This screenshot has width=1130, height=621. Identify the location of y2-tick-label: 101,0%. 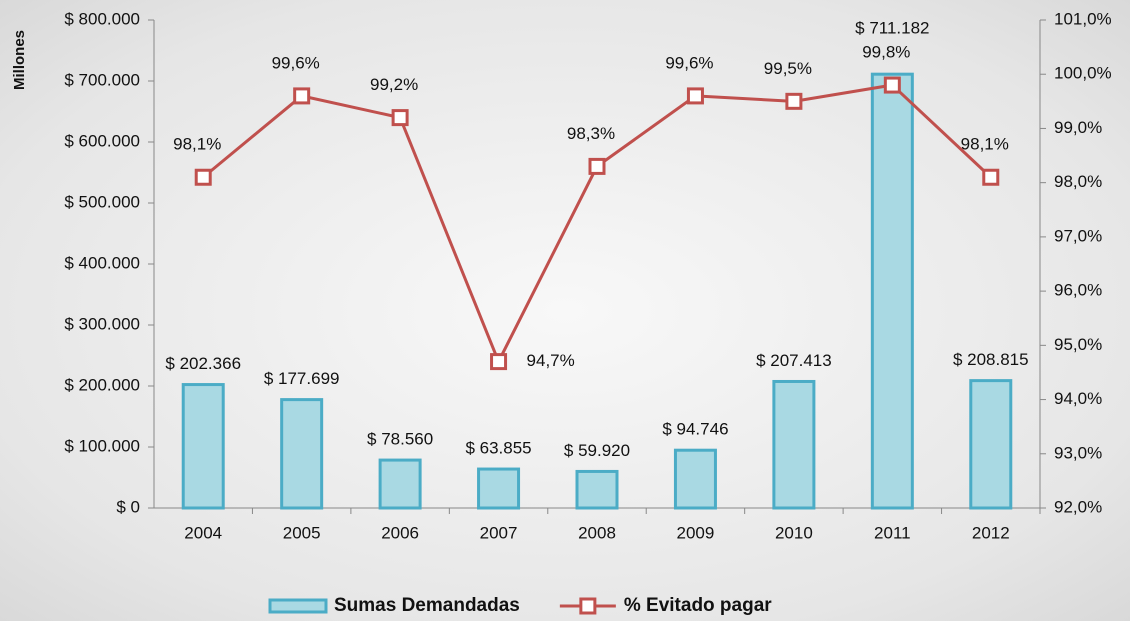
(1083, 18).